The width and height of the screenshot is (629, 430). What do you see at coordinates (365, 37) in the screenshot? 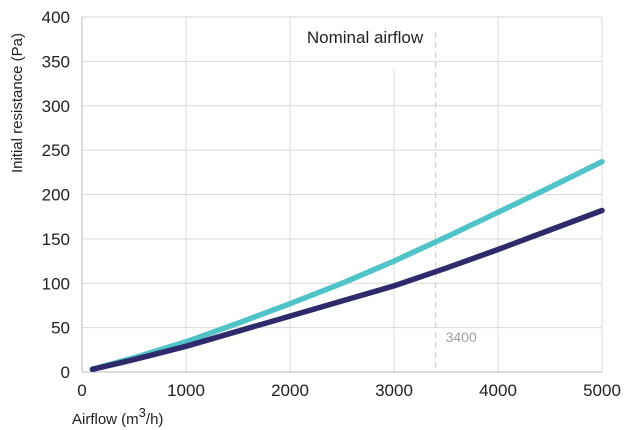
I see `nominal-airflow-label: Nominal airflow` at bounding box center [365, 37].